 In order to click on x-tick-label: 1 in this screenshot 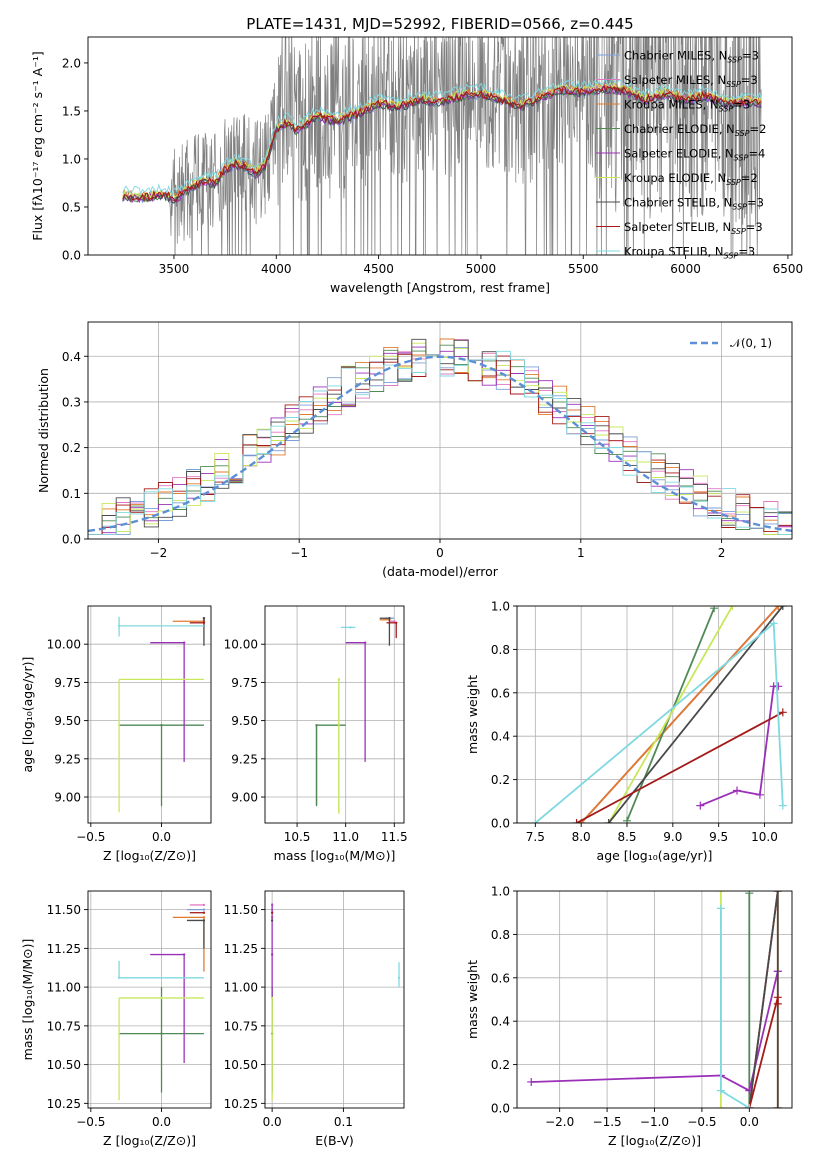, I will do `click(581, 553)`.